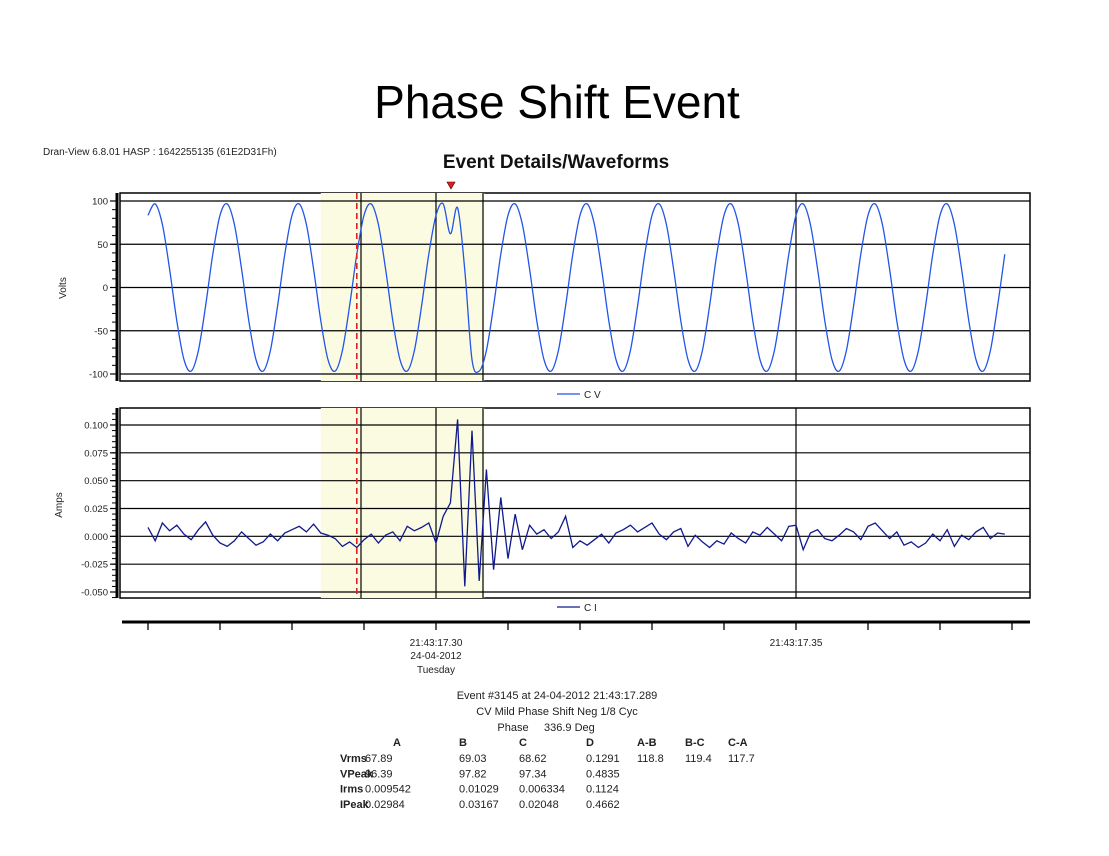  Describe the element at coordinates (463, 743) in the screenshot. I see `column-header: B` at that location.